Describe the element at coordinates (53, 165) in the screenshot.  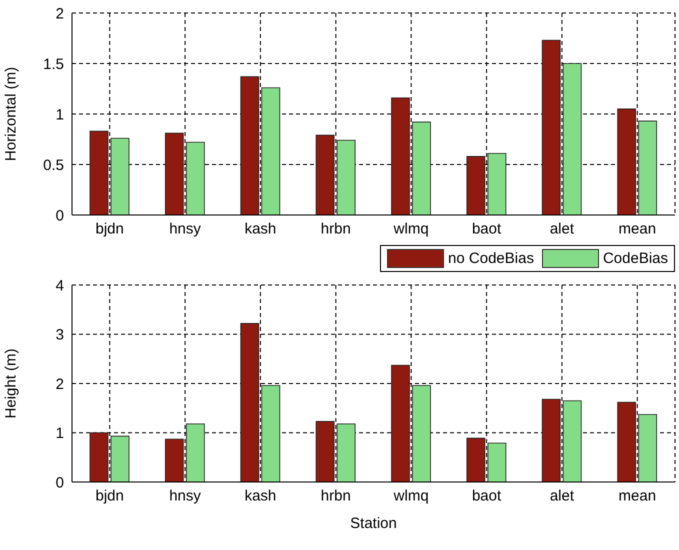
I see `y-tick-label: 0.5` at that location.